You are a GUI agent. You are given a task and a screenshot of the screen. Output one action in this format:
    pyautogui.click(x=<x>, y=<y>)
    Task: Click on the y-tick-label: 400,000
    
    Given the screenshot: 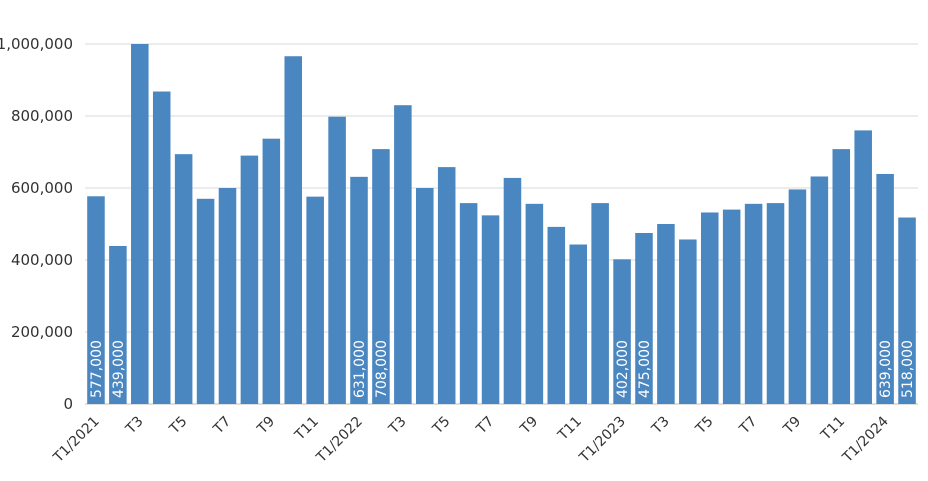 What is the action you would take?
    pyautogui.click(x=42, y=260)
    